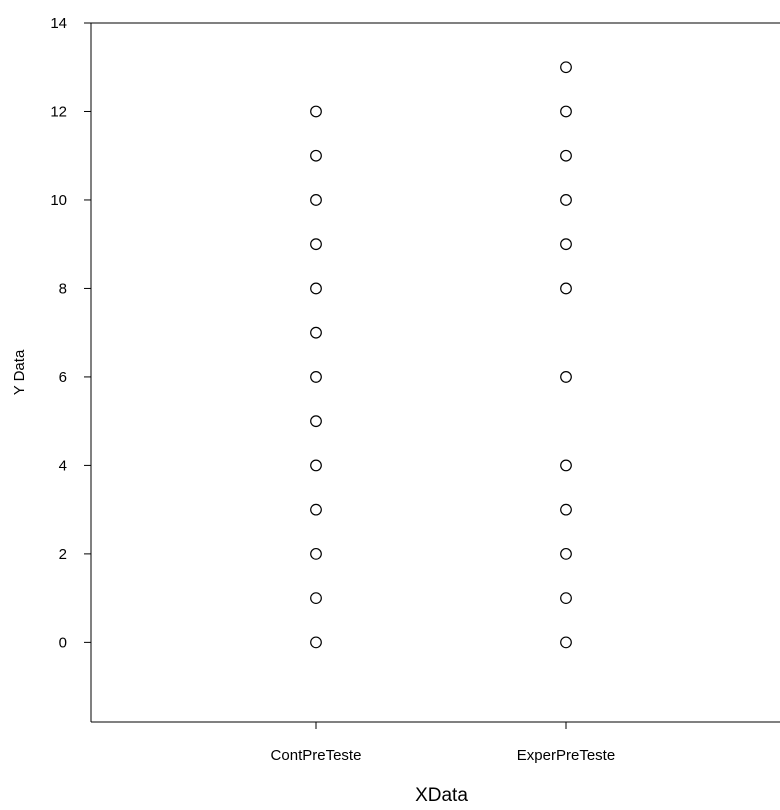  Describe the element at coordinates (316, 755) in the screenshot. I see `x-tick-label: ContPreTeste` at that location.